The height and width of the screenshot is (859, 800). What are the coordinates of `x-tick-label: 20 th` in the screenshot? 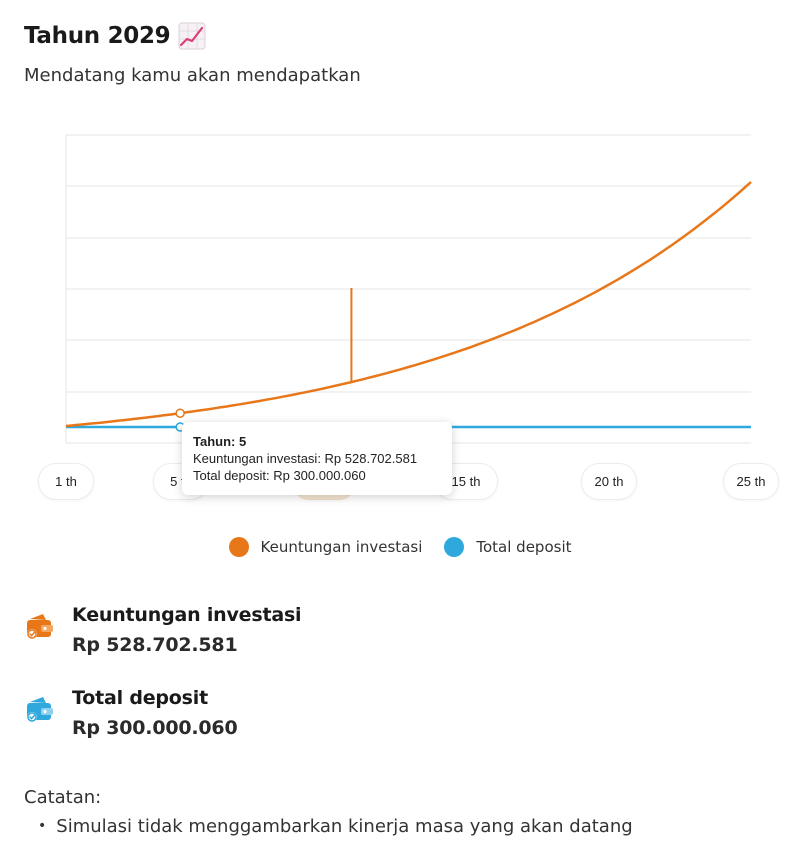 It's located at (609, 481).